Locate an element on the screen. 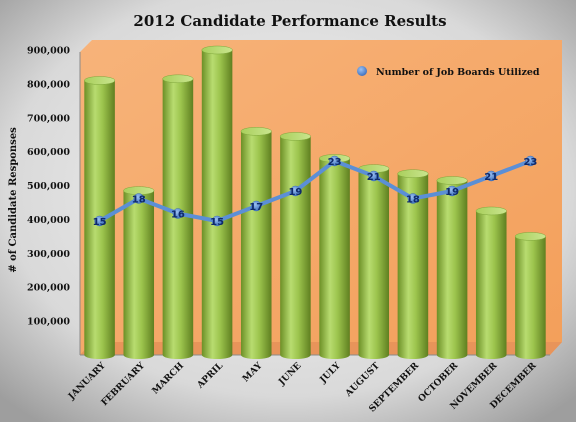 This screenshot has width=576, height=422. line-data-label: 16 is located at coordinates (178, 215).